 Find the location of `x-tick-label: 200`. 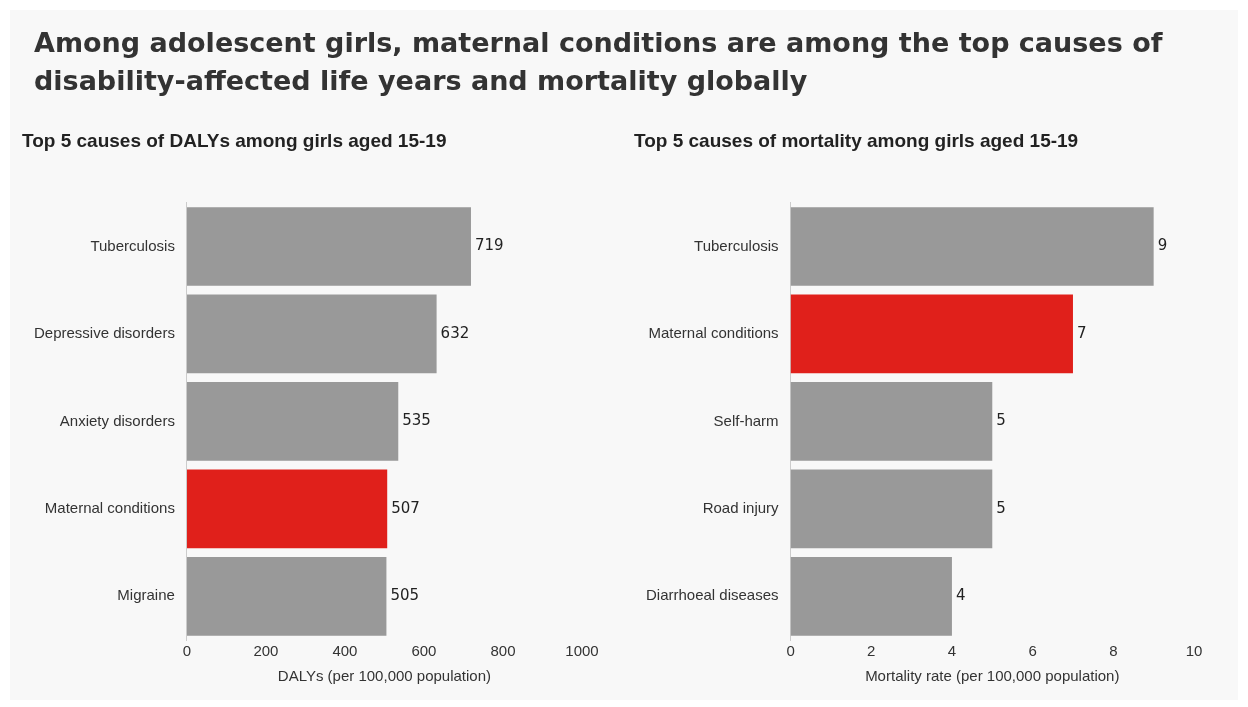

x-tick-label: 200 is located at coordinates (266, 651).